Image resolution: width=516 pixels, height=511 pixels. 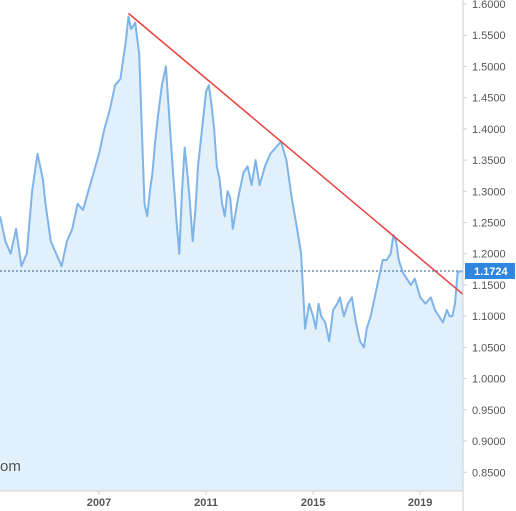 I want to click on x-axis: 2007 2011 2015 2019, so click(x=259, y=500).